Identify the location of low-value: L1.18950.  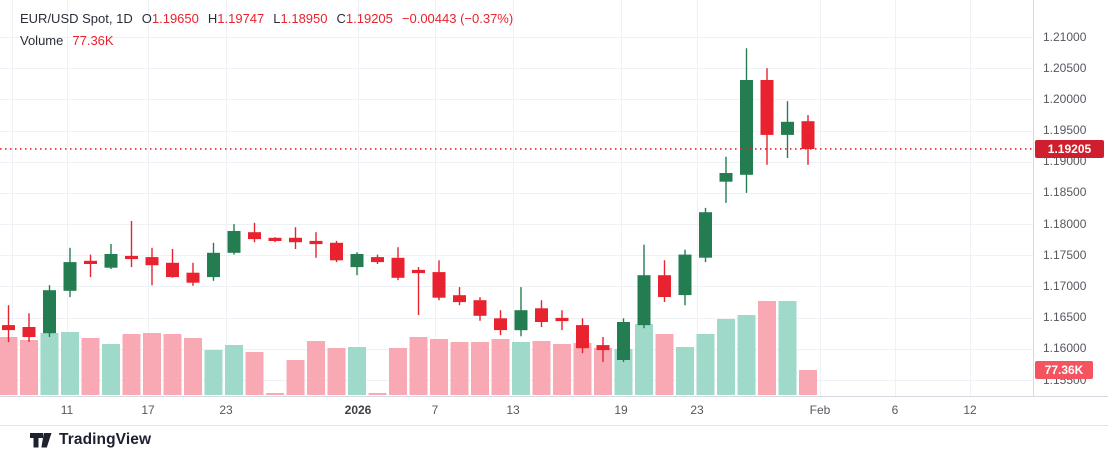
(300, 18).